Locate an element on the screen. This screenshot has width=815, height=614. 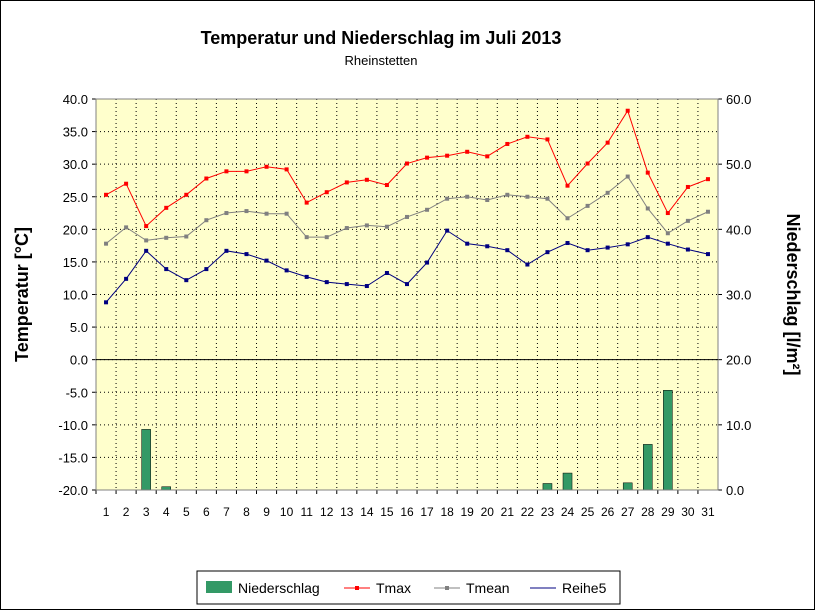
x-tick-label: 15 is located at coordinates (387, 512).